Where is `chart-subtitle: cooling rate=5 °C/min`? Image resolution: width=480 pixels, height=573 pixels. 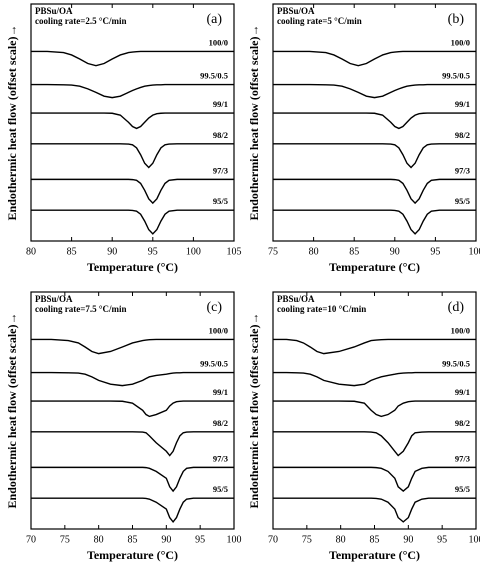 chart-subtitle: cooling rate=5 °C/min is located at coordinates (319, 21).